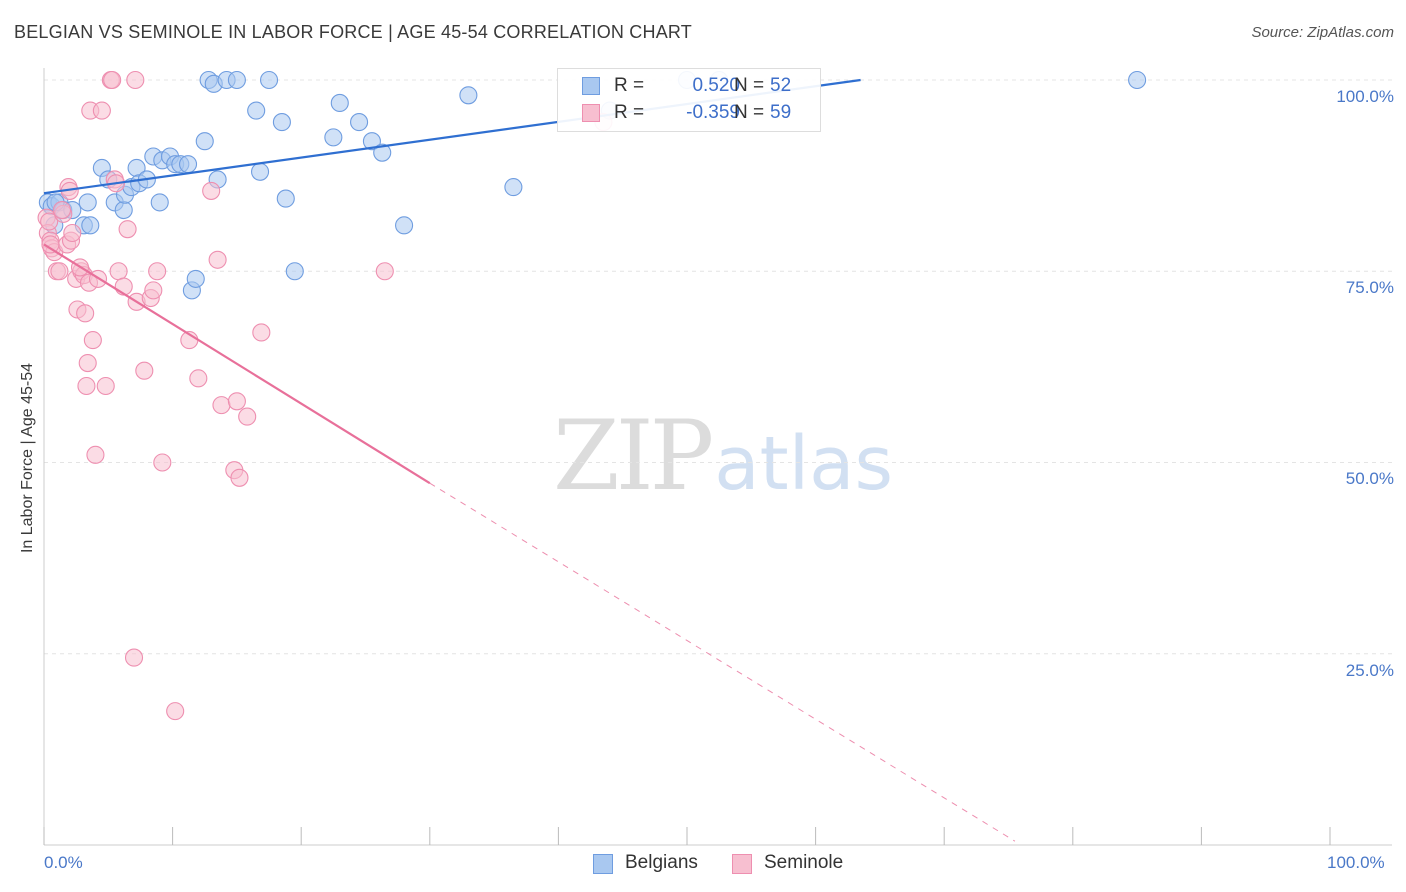 Image resolution: width=1406 pixels, height=892 pixels. What do you see at coordinates (1356, 862) in the screenshot?
I see `x-tick-label-100: 100.0%` at bounding box center [1356, 862].